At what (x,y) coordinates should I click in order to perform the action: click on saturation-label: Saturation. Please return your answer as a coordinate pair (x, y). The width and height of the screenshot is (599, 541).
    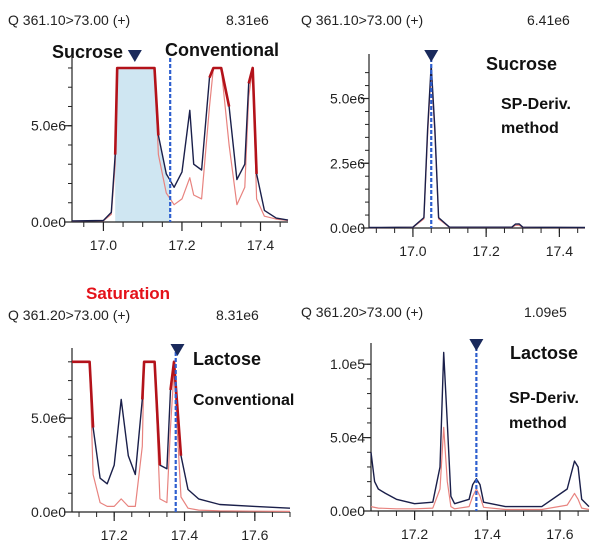
    Looking at the image, I should click on (128, 293).